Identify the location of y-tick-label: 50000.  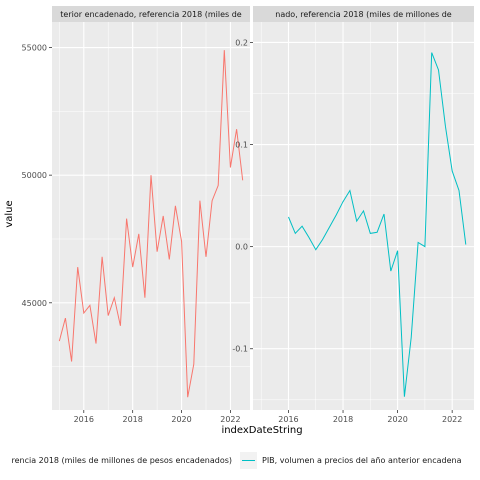
(34, 175).